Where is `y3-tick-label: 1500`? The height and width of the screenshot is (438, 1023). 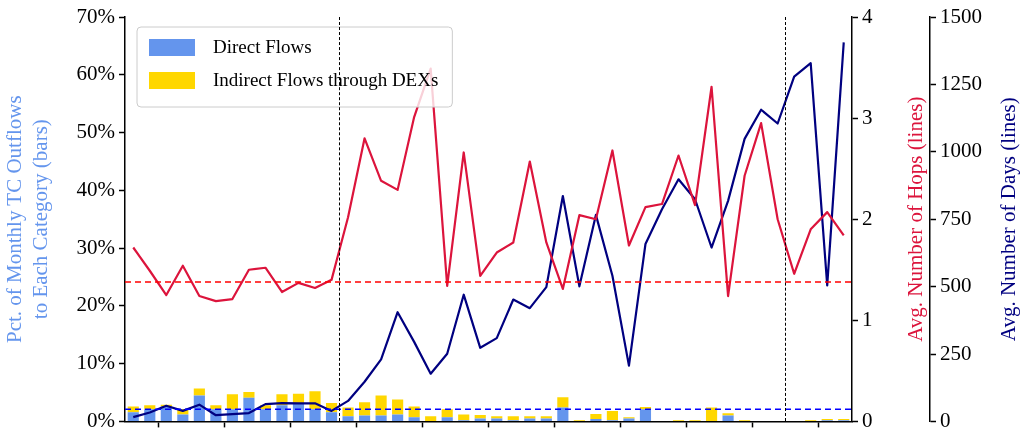
y3-tick-label: 1500 is located at coordinates (961, 15).